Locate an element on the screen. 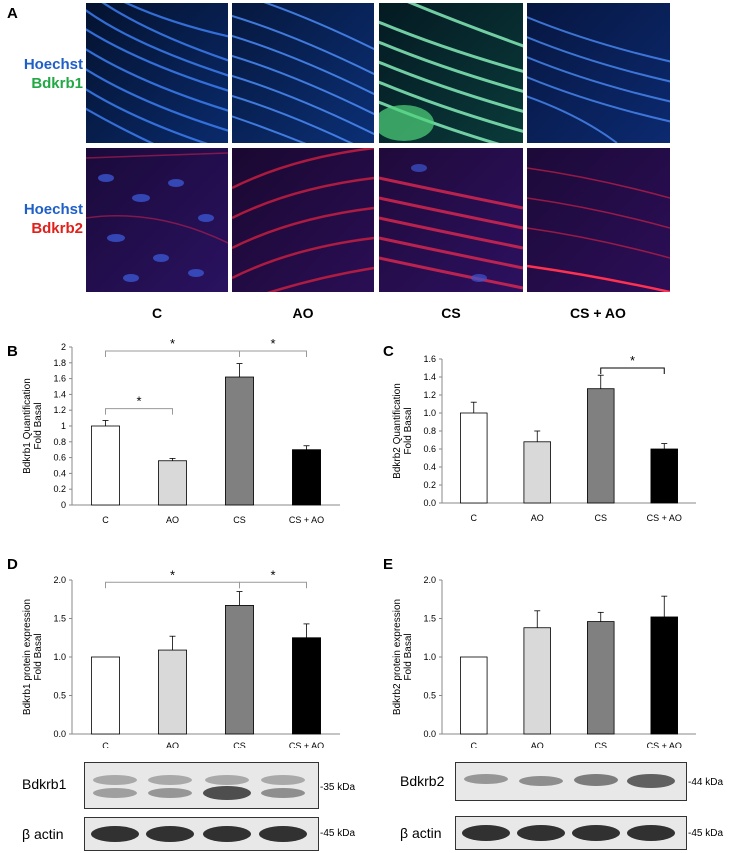 Image resolution: width=737 pixels, height=853 pixels. y-tick-label-e: 1.0 is located at coordinates (429, 657).